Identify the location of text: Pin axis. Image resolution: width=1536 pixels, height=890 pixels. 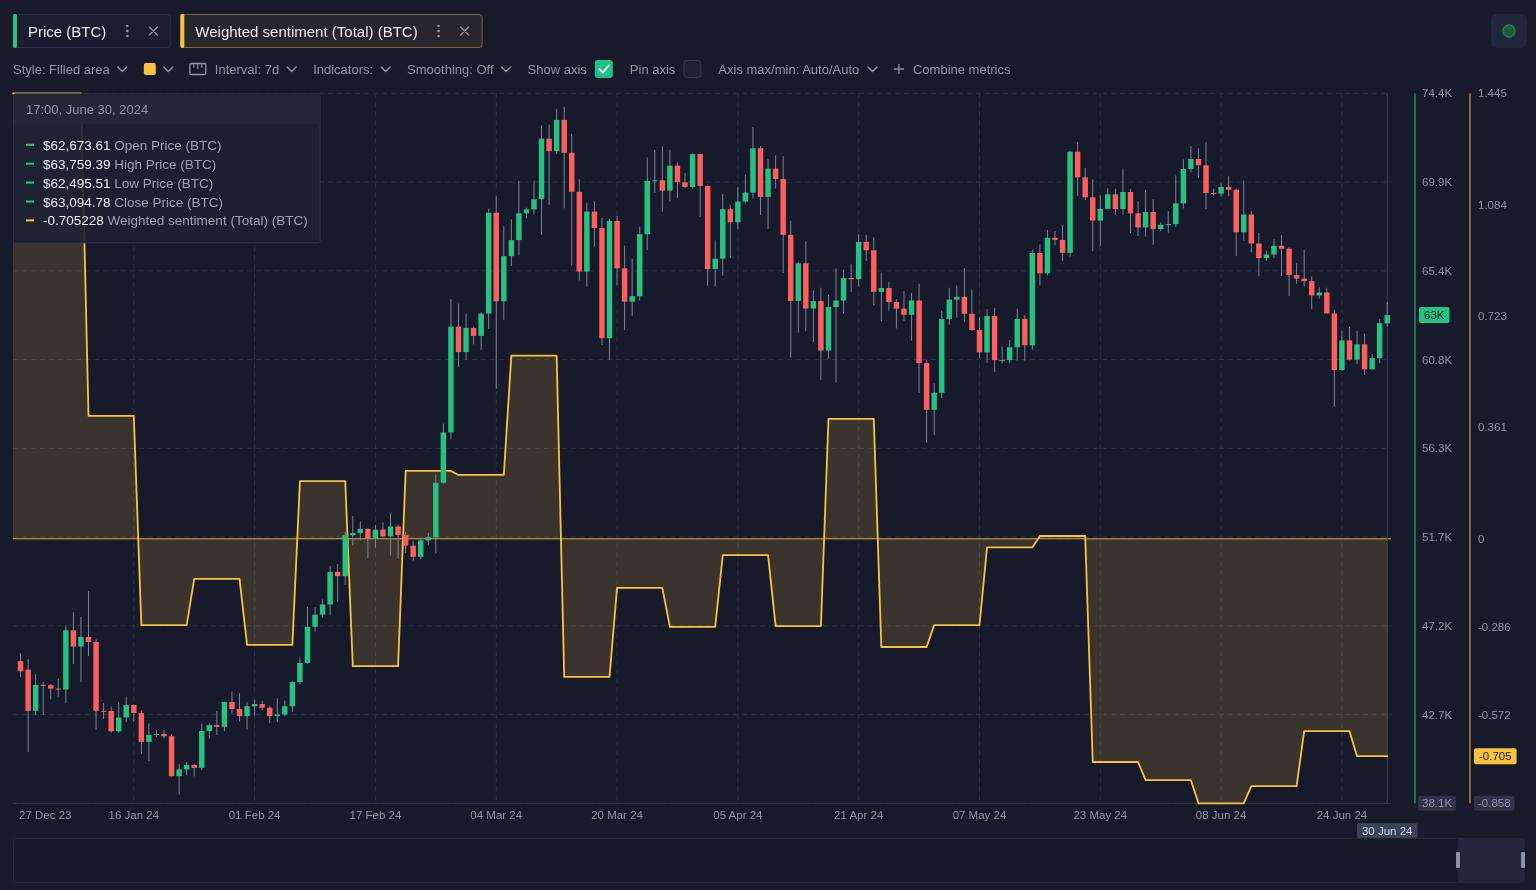
(652, 69).